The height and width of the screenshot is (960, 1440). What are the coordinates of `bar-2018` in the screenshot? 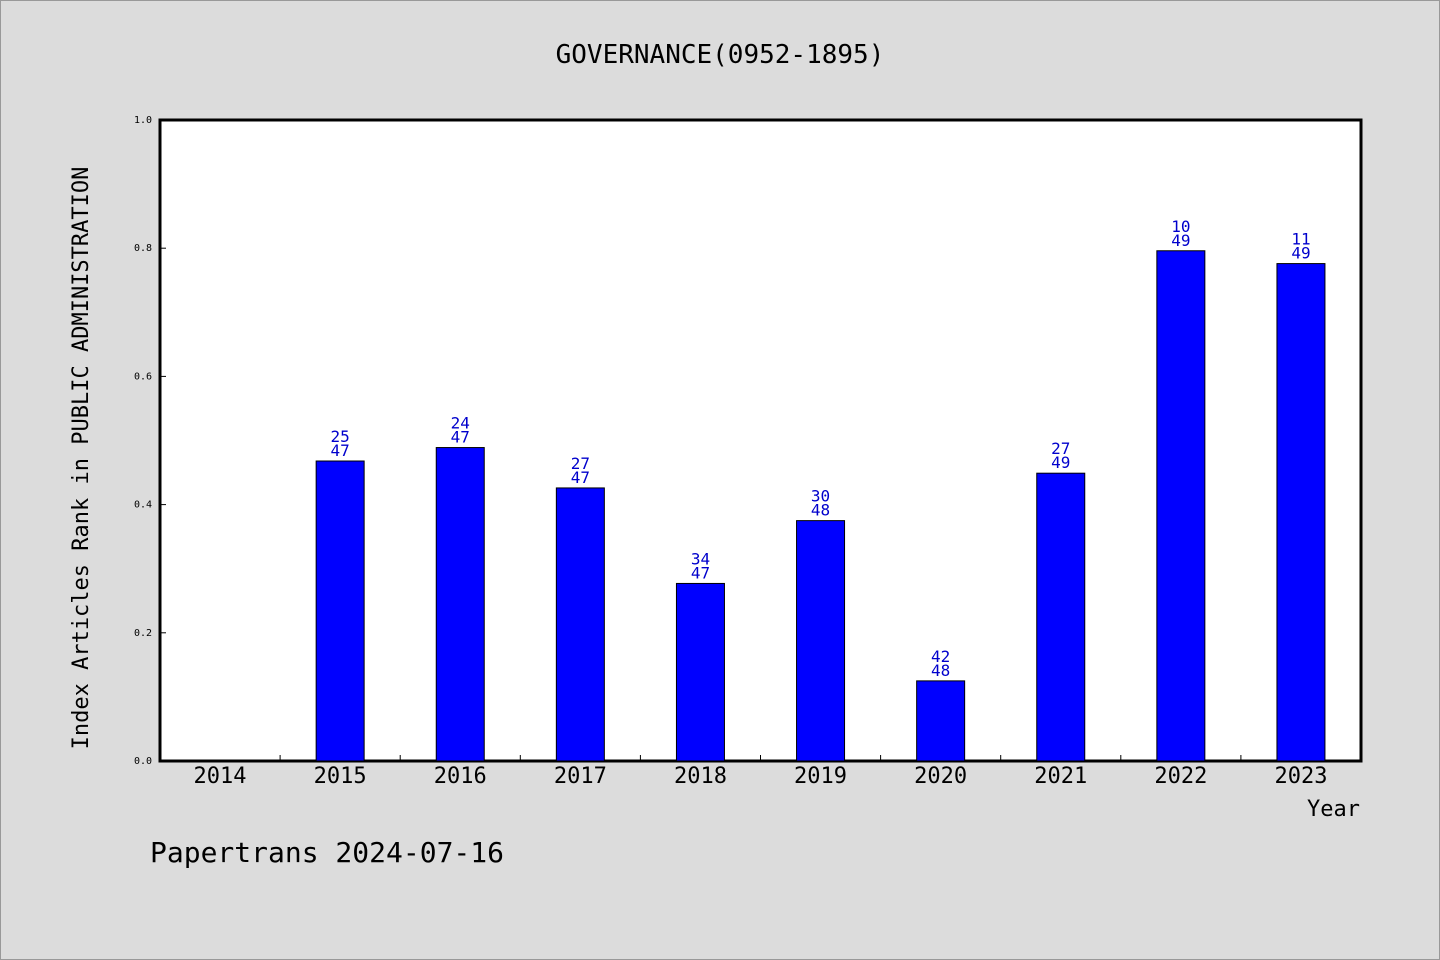 It's located at (700, 672).